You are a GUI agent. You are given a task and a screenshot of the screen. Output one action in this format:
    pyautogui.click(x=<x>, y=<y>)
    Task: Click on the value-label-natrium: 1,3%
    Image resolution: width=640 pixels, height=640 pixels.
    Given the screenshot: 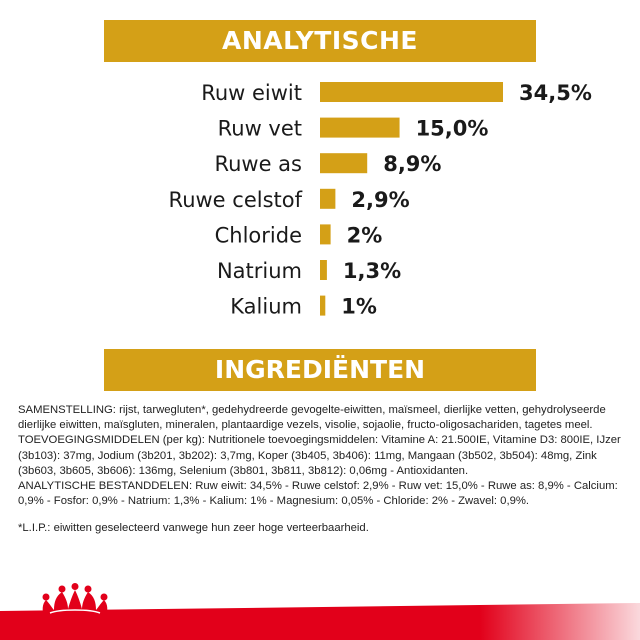 What is the action you would take?
    pyautogui.click(x=372, y=271)
    